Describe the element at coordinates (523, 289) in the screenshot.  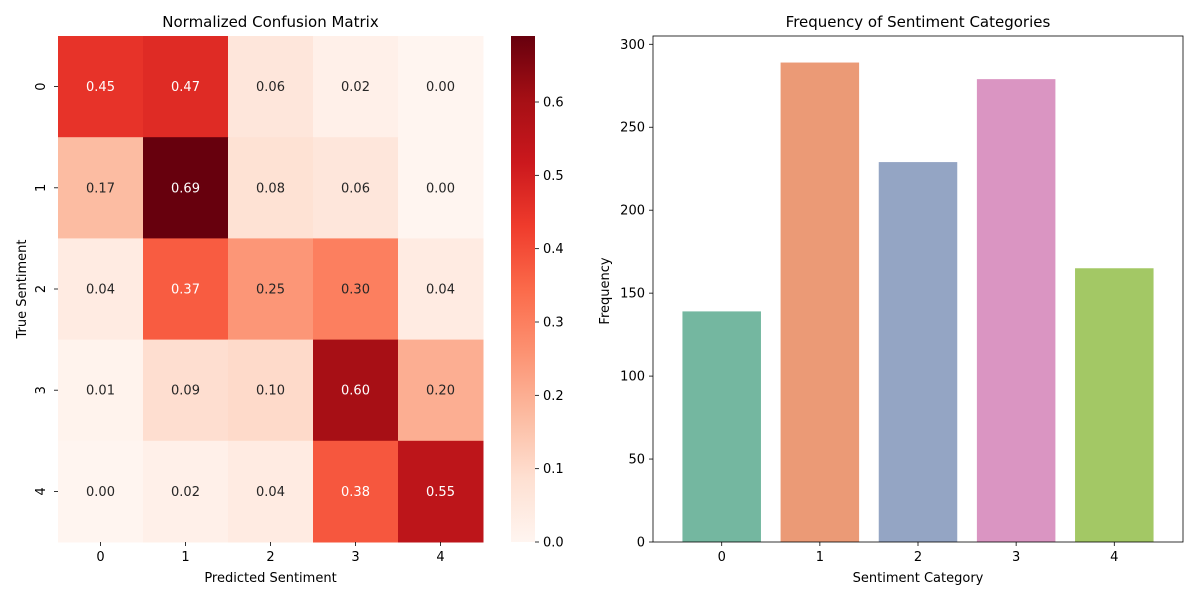
I see `colorbar-gradient` at that location.